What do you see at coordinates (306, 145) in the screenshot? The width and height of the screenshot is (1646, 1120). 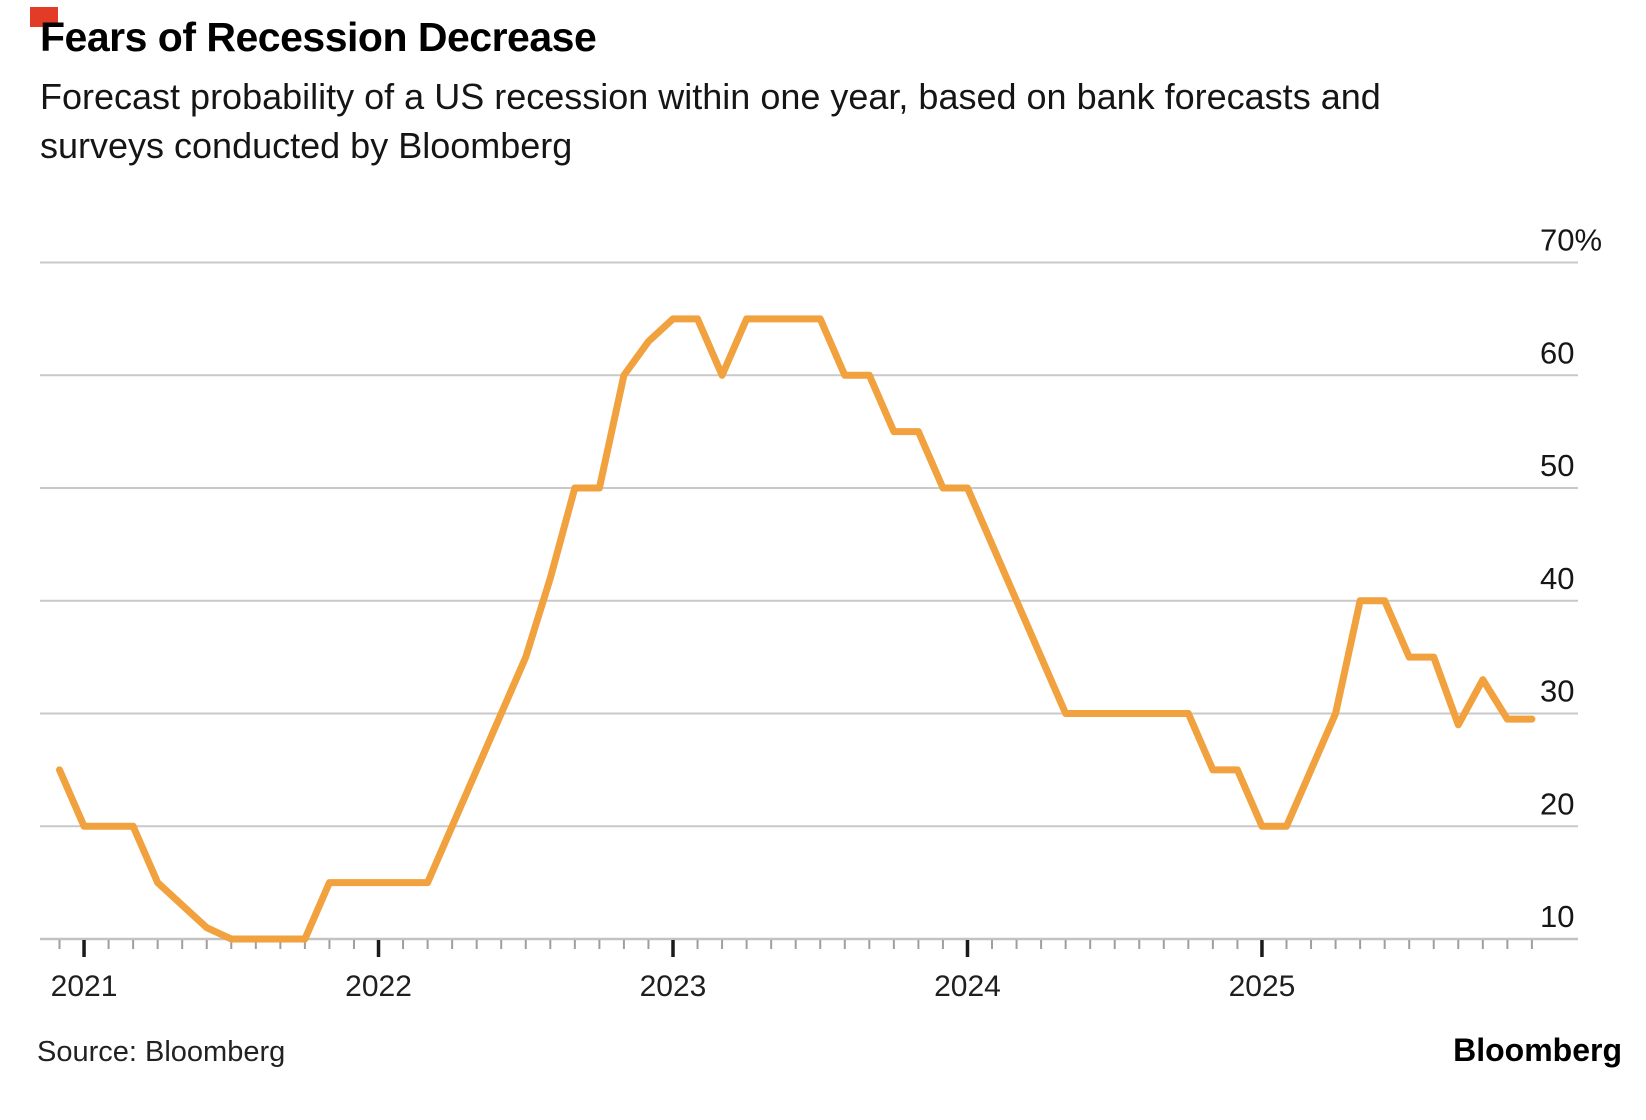 I see `chart-subtitle-line2: surveys conducted by Bloomberg` at bounding box center [306, 145].